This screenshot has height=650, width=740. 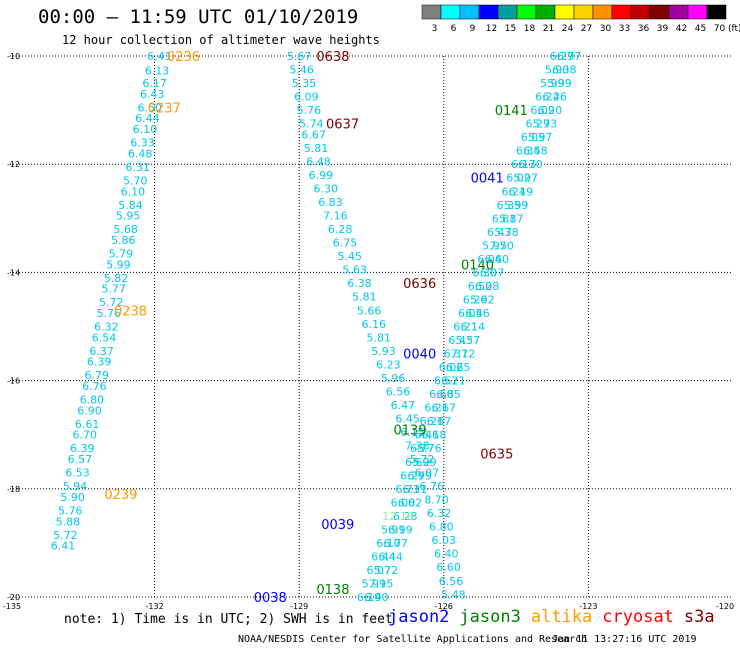 I want to click on wave-height-value: 6.34, so click(x=528, y=151).